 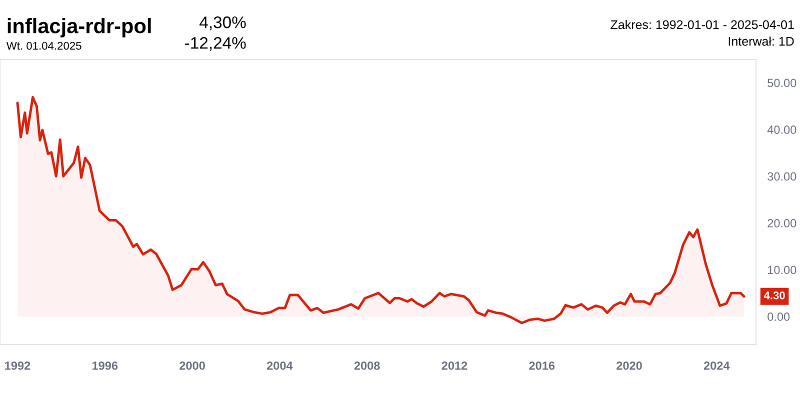 What do you see at coordinates (215, 44) in the screenshot?
I see `text: -12,24%` at bounding box center [215, 44].